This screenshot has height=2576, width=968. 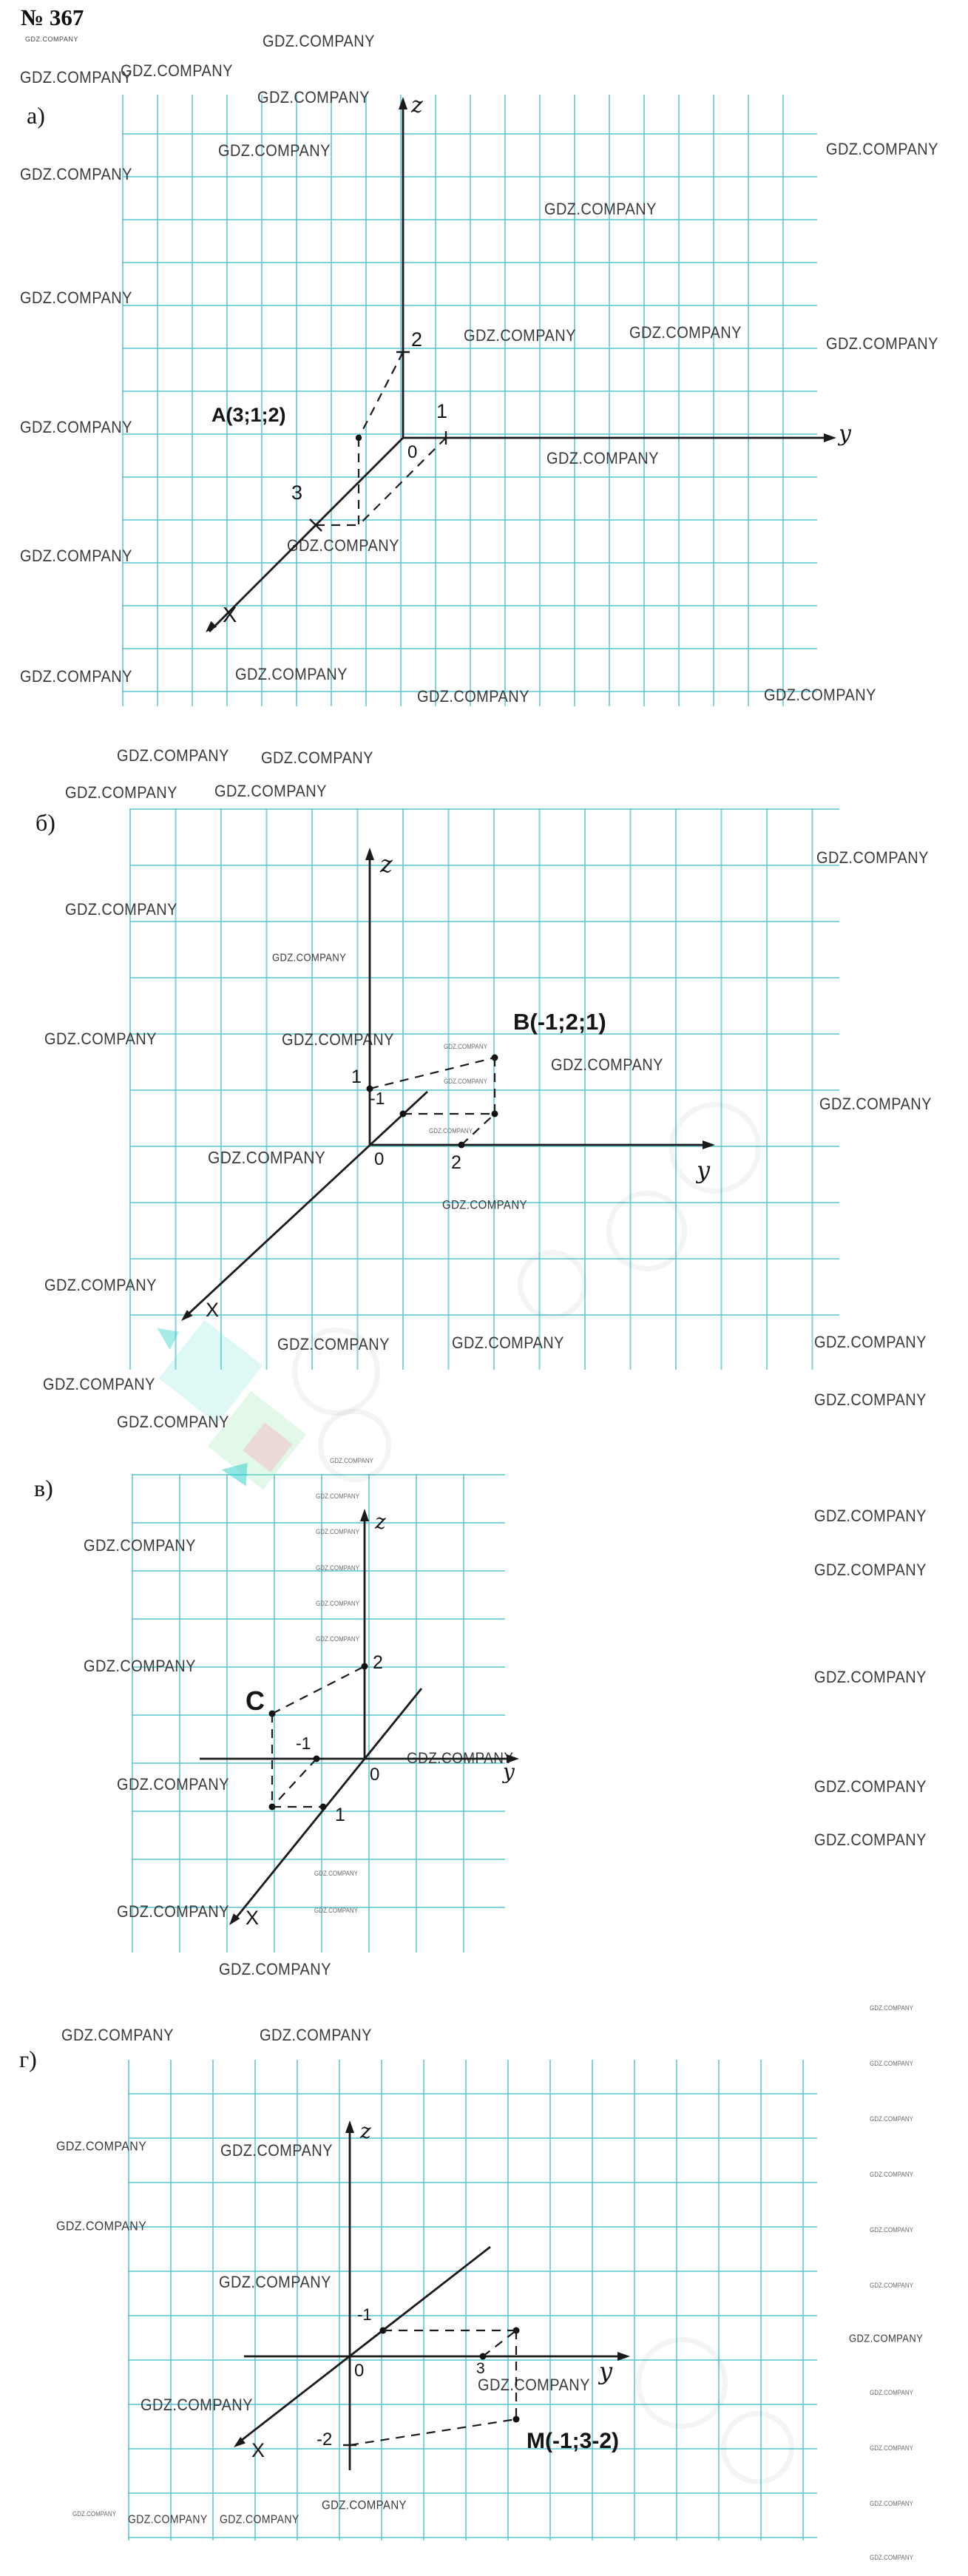 What do you see at coordinates (359, 438) in the screenshot?
I see `point-A` at bounding box center [359, 438].